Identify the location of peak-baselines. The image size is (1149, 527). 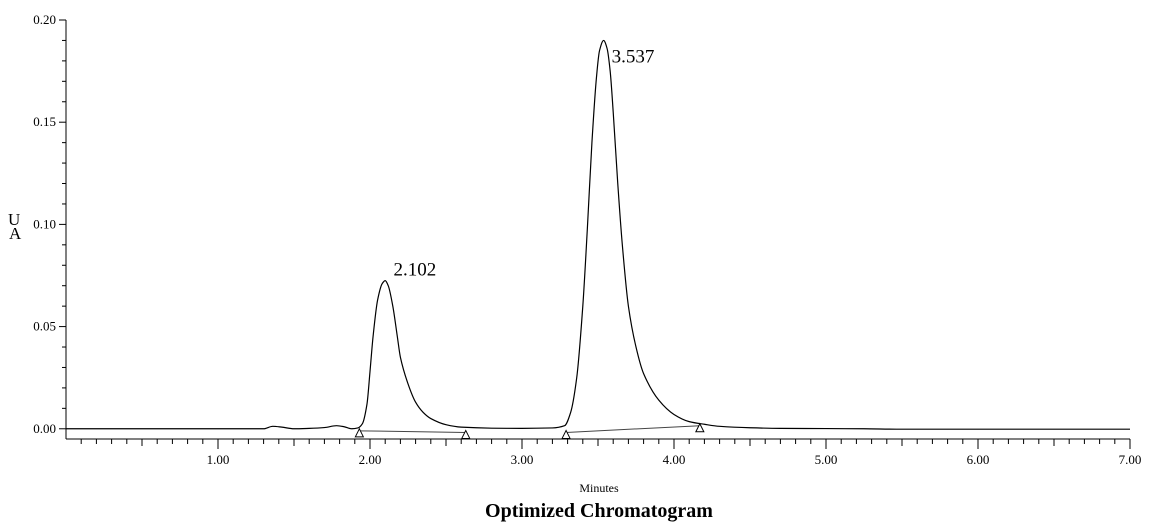
(529, 429).